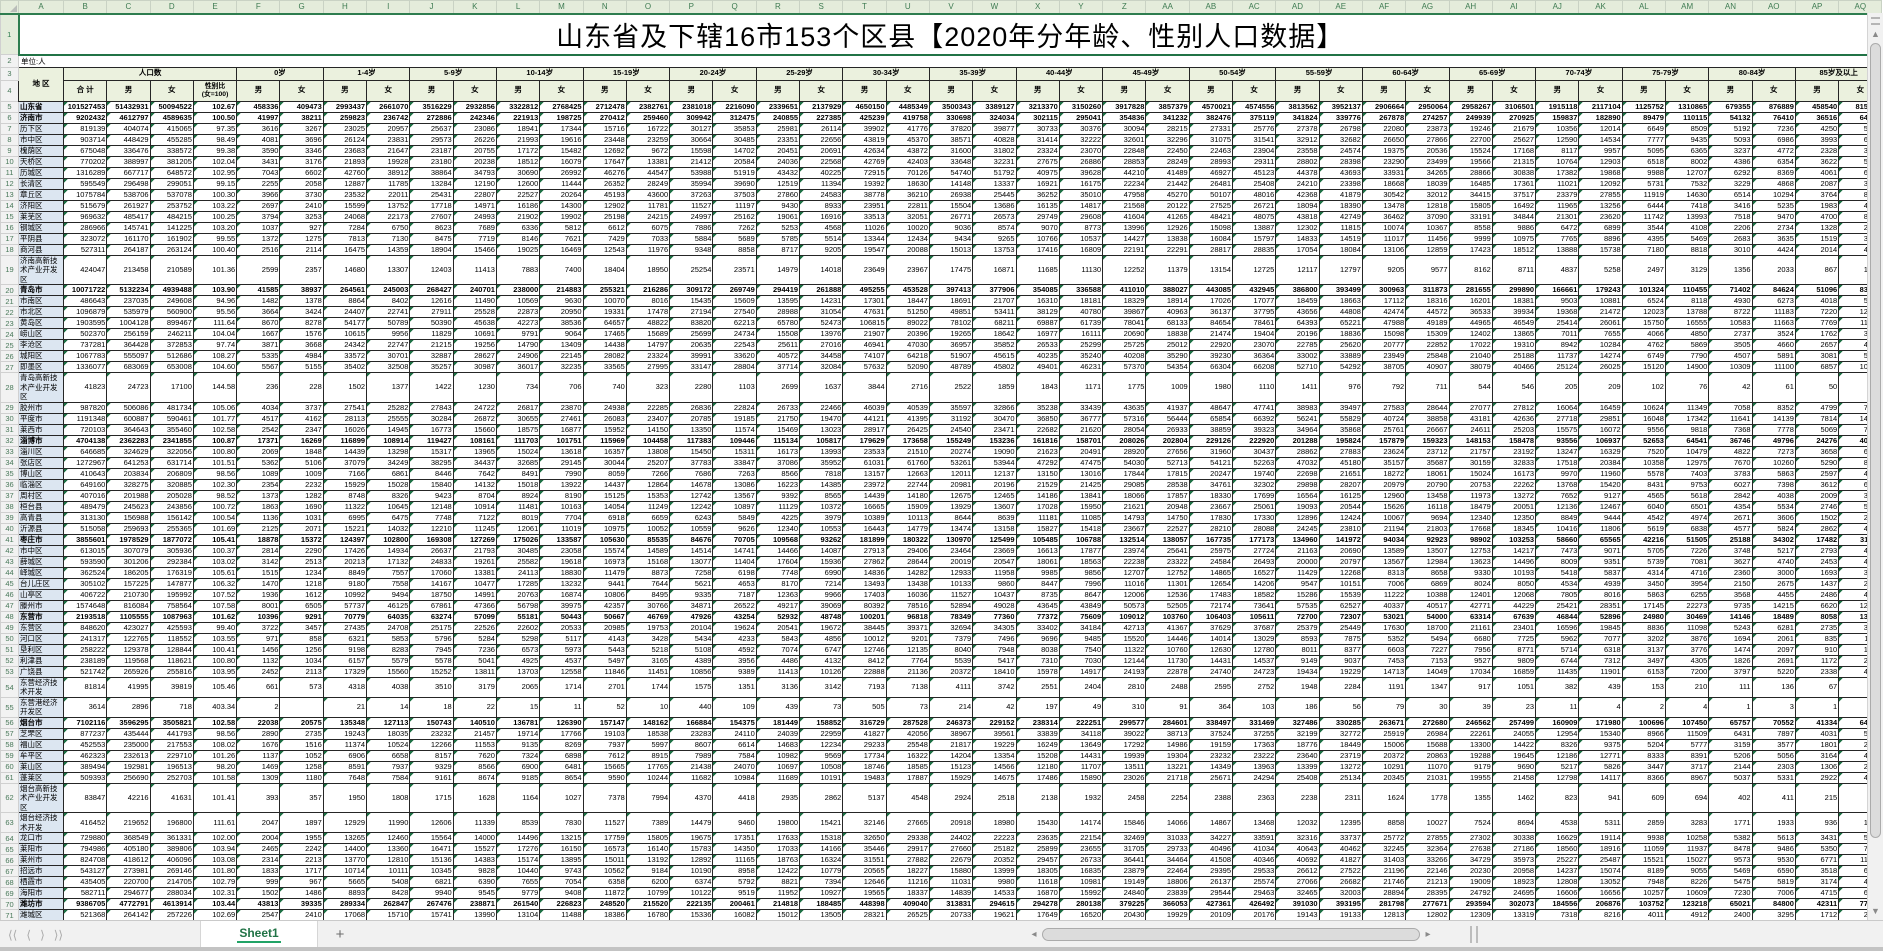  I want to click on data-cell: 23873, so click(1427, 128).